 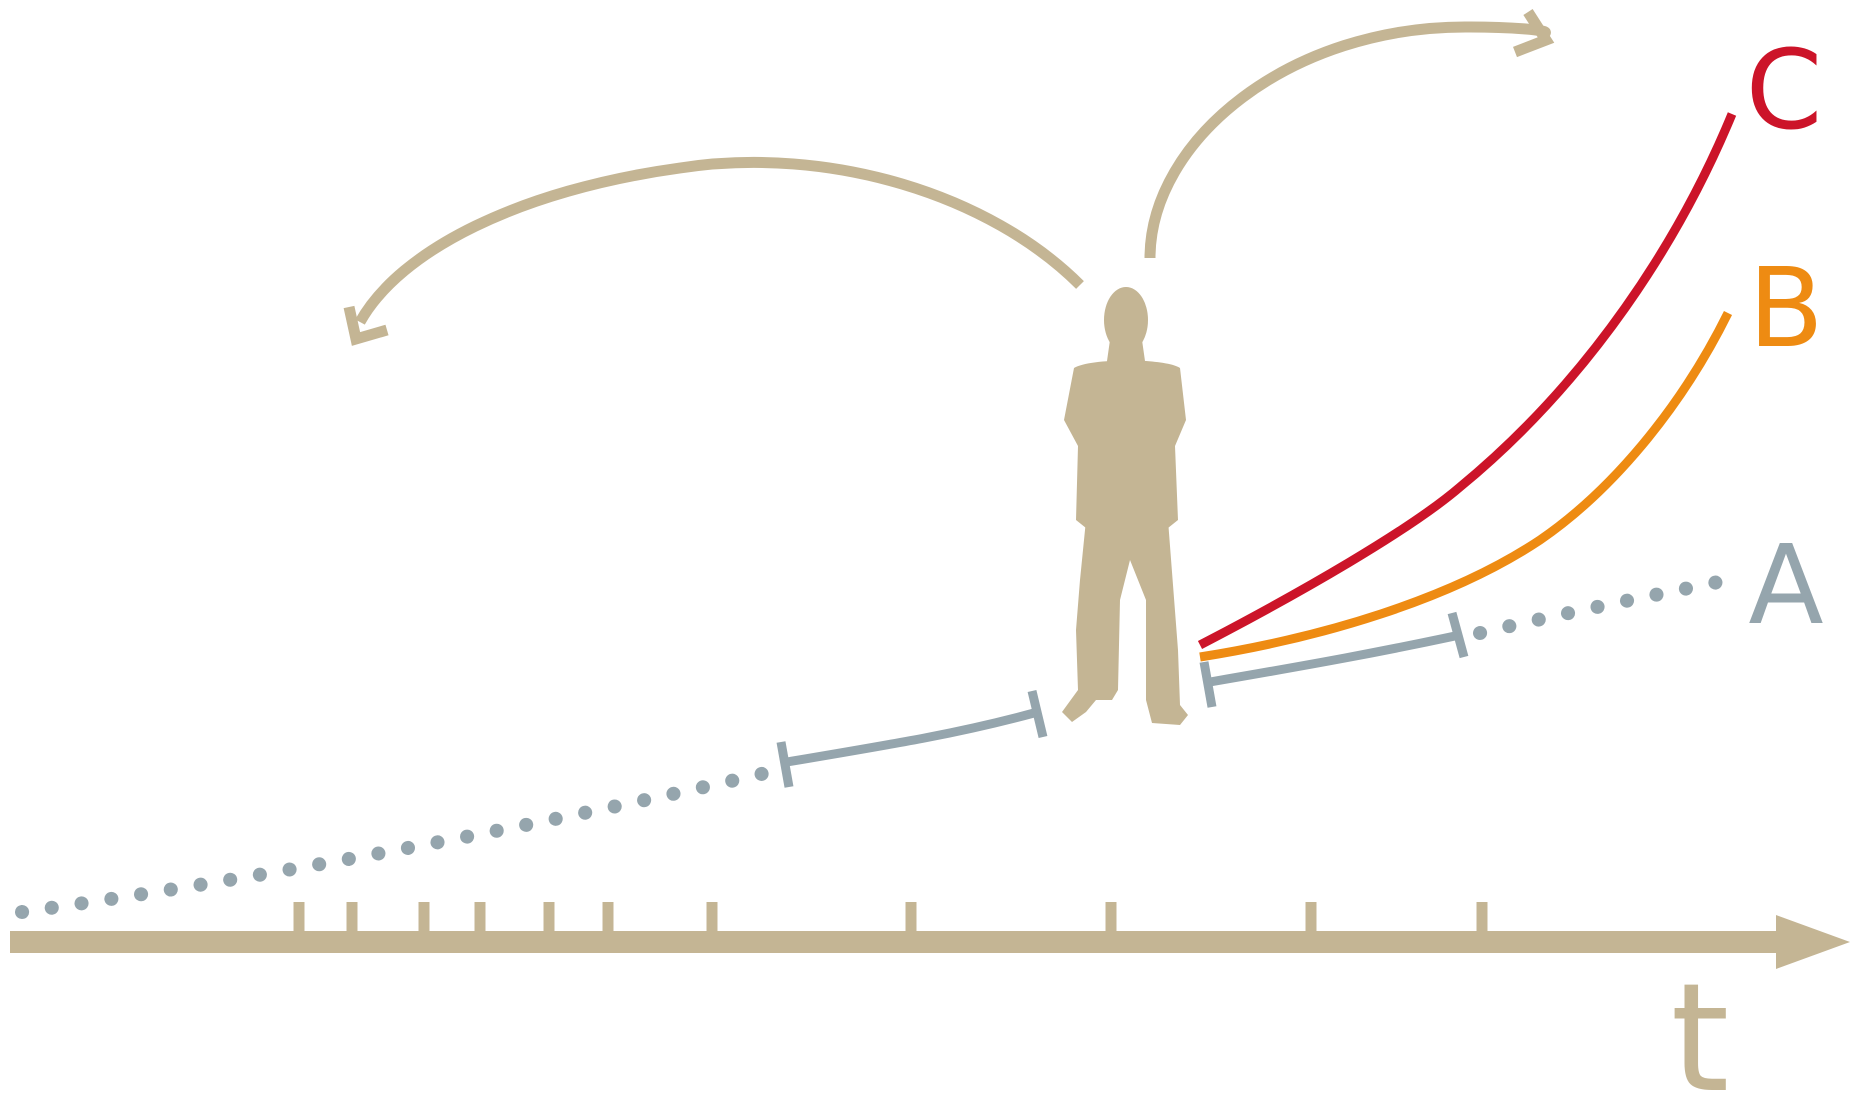 I want to click on past-dotted-trail, so click(x=396, y=842).